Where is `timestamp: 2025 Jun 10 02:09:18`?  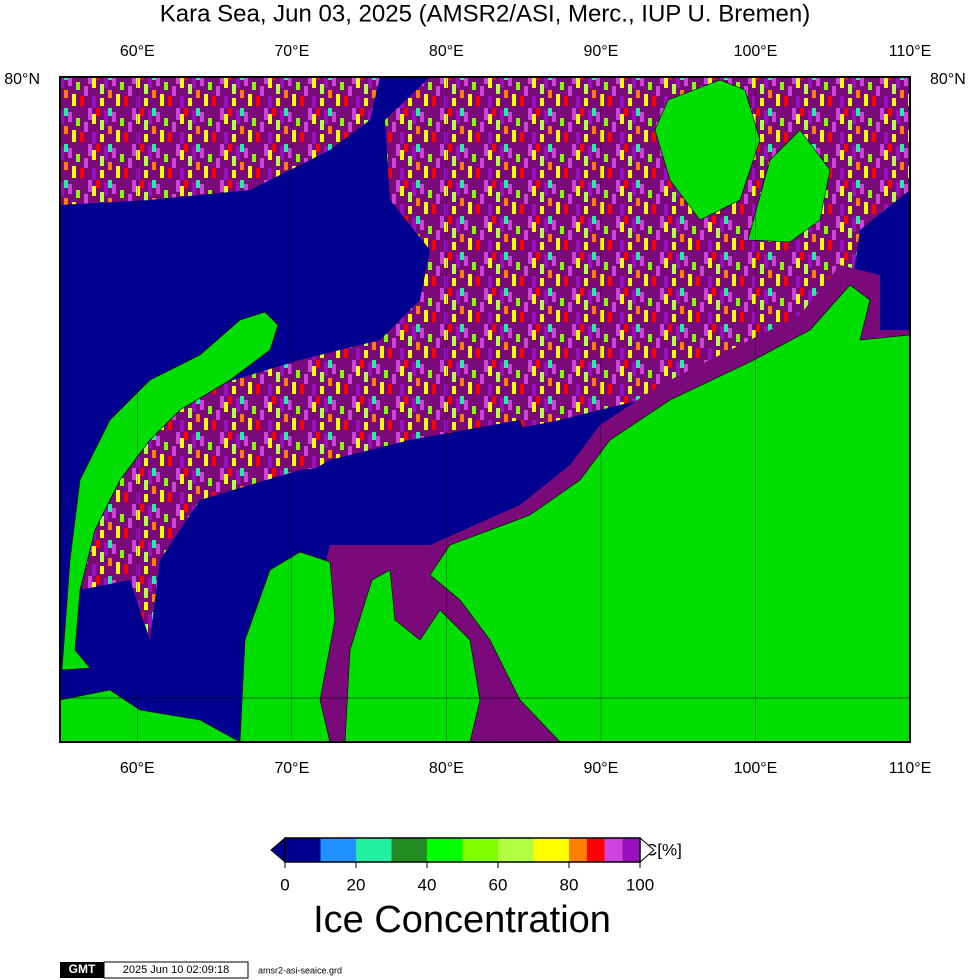
timestamp: 2025 Jun 10 02:09:18 is located at coordinates (176, 970).